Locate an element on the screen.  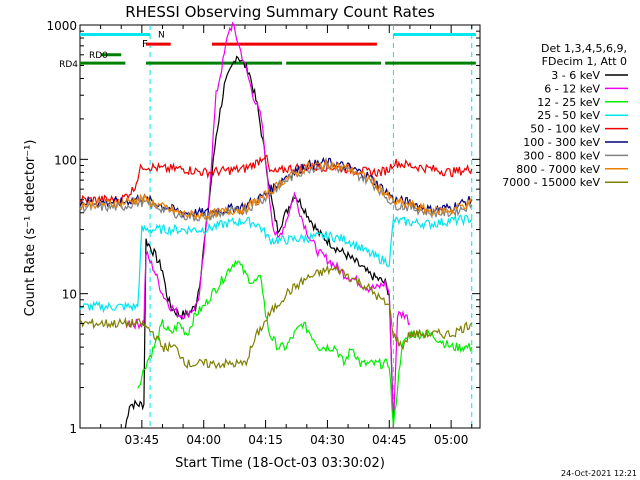
y-tick-label: 1 is located at coordinates (73, 429).